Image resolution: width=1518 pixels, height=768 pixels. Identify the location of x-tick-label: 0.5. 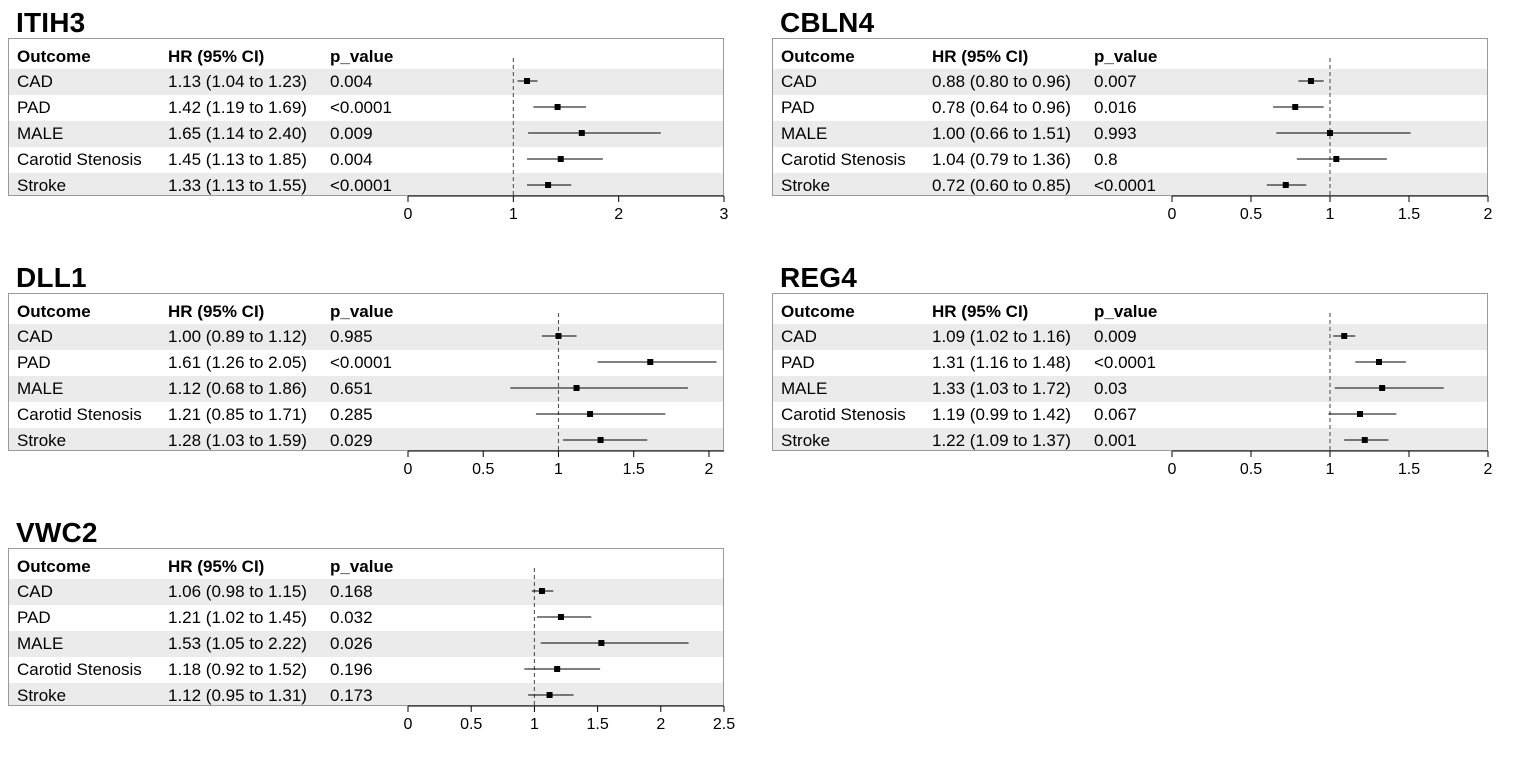
(483, 469).